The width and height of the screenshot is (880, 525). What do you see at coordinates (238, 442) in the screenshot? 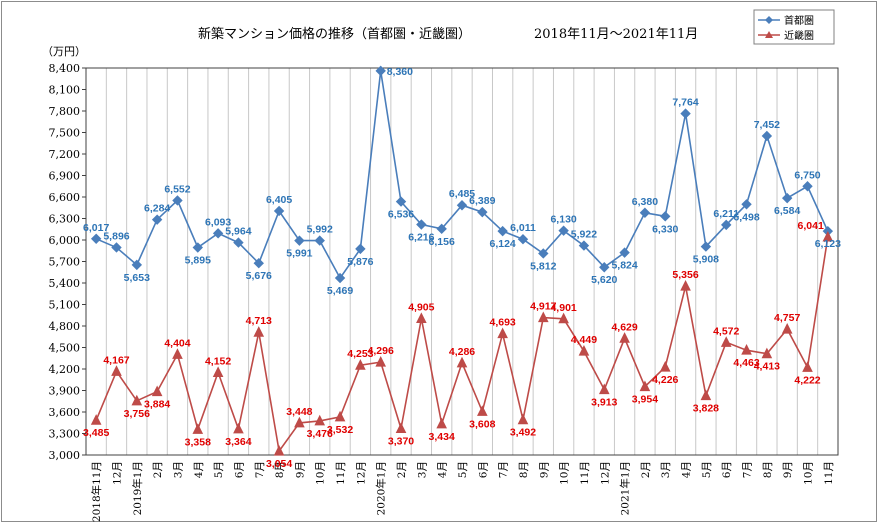
I see `data-label-kinki: 3,364` at bounding box center [238, 442].